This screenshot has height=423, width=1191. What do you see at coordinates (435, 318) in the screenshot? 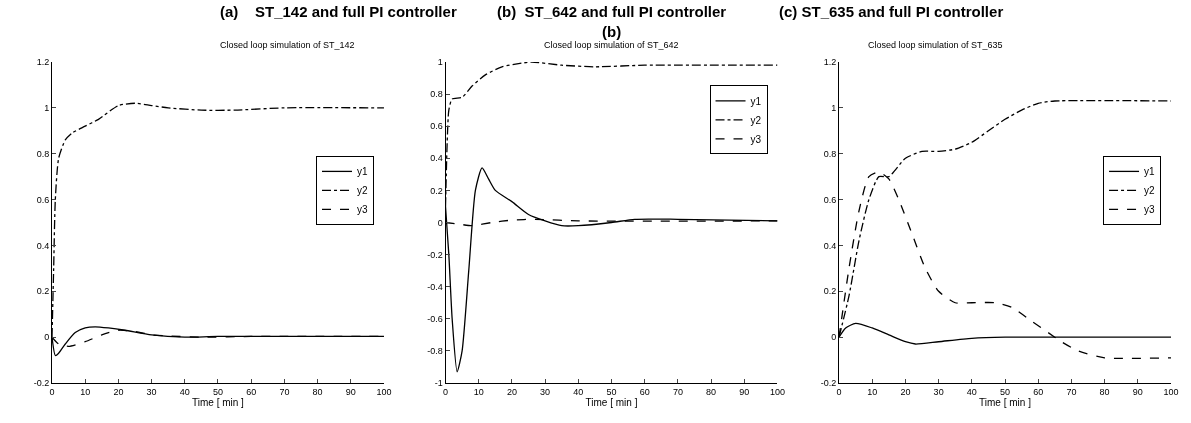
I see `y-tick-label: -0.6` at bounding box center [435, 318].